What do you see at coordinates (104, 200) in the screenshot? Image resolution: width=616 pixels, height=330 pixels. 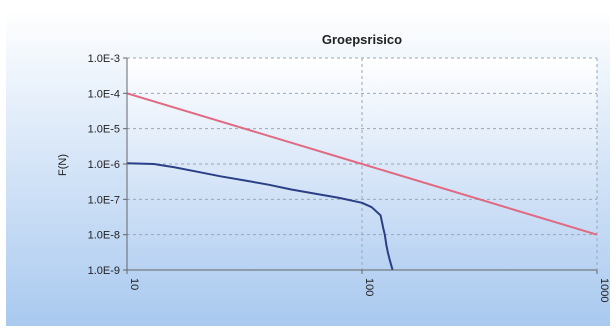 I see `y-tick-label: 1.0E-7` at bounding box center [104, 200].